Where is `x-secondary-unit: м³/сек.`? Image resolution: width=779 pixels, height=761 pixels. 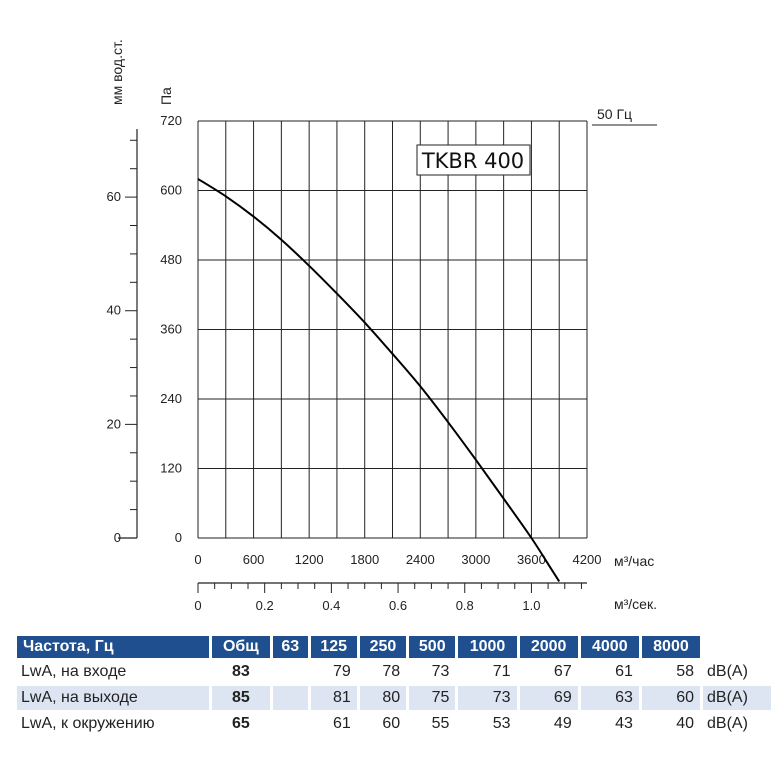 x-secondary-unit: м³/сек. is located at coordinates (635, 604).